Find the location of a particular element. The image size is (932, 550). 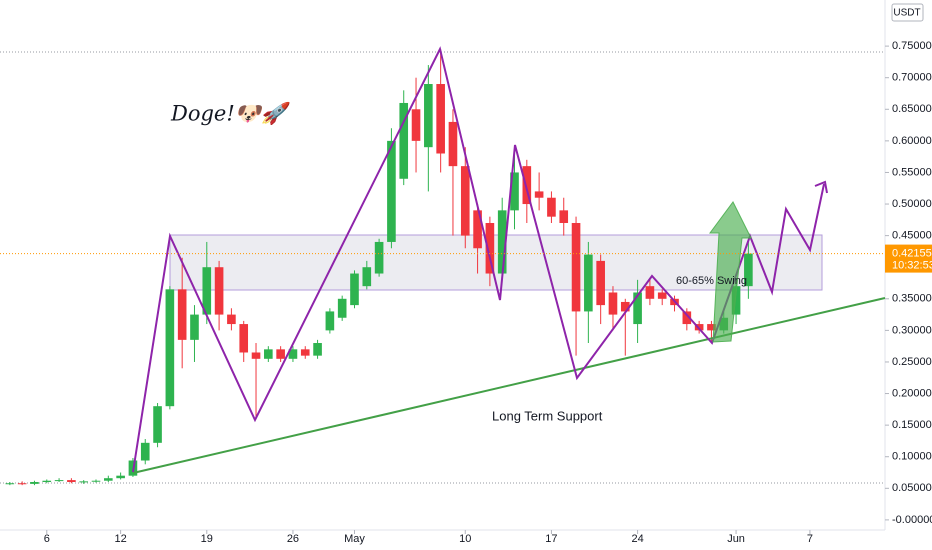

y-tick-label: 0.15000 is located at coordinates (912, 425).